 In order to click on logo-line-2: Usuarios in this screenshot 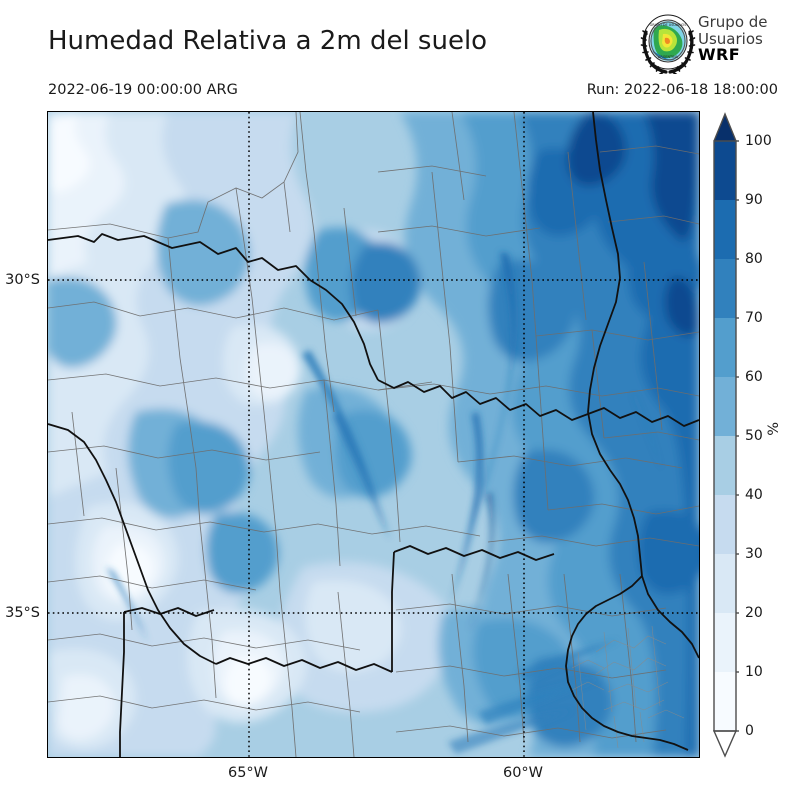, I will do `click(730, 38)`.